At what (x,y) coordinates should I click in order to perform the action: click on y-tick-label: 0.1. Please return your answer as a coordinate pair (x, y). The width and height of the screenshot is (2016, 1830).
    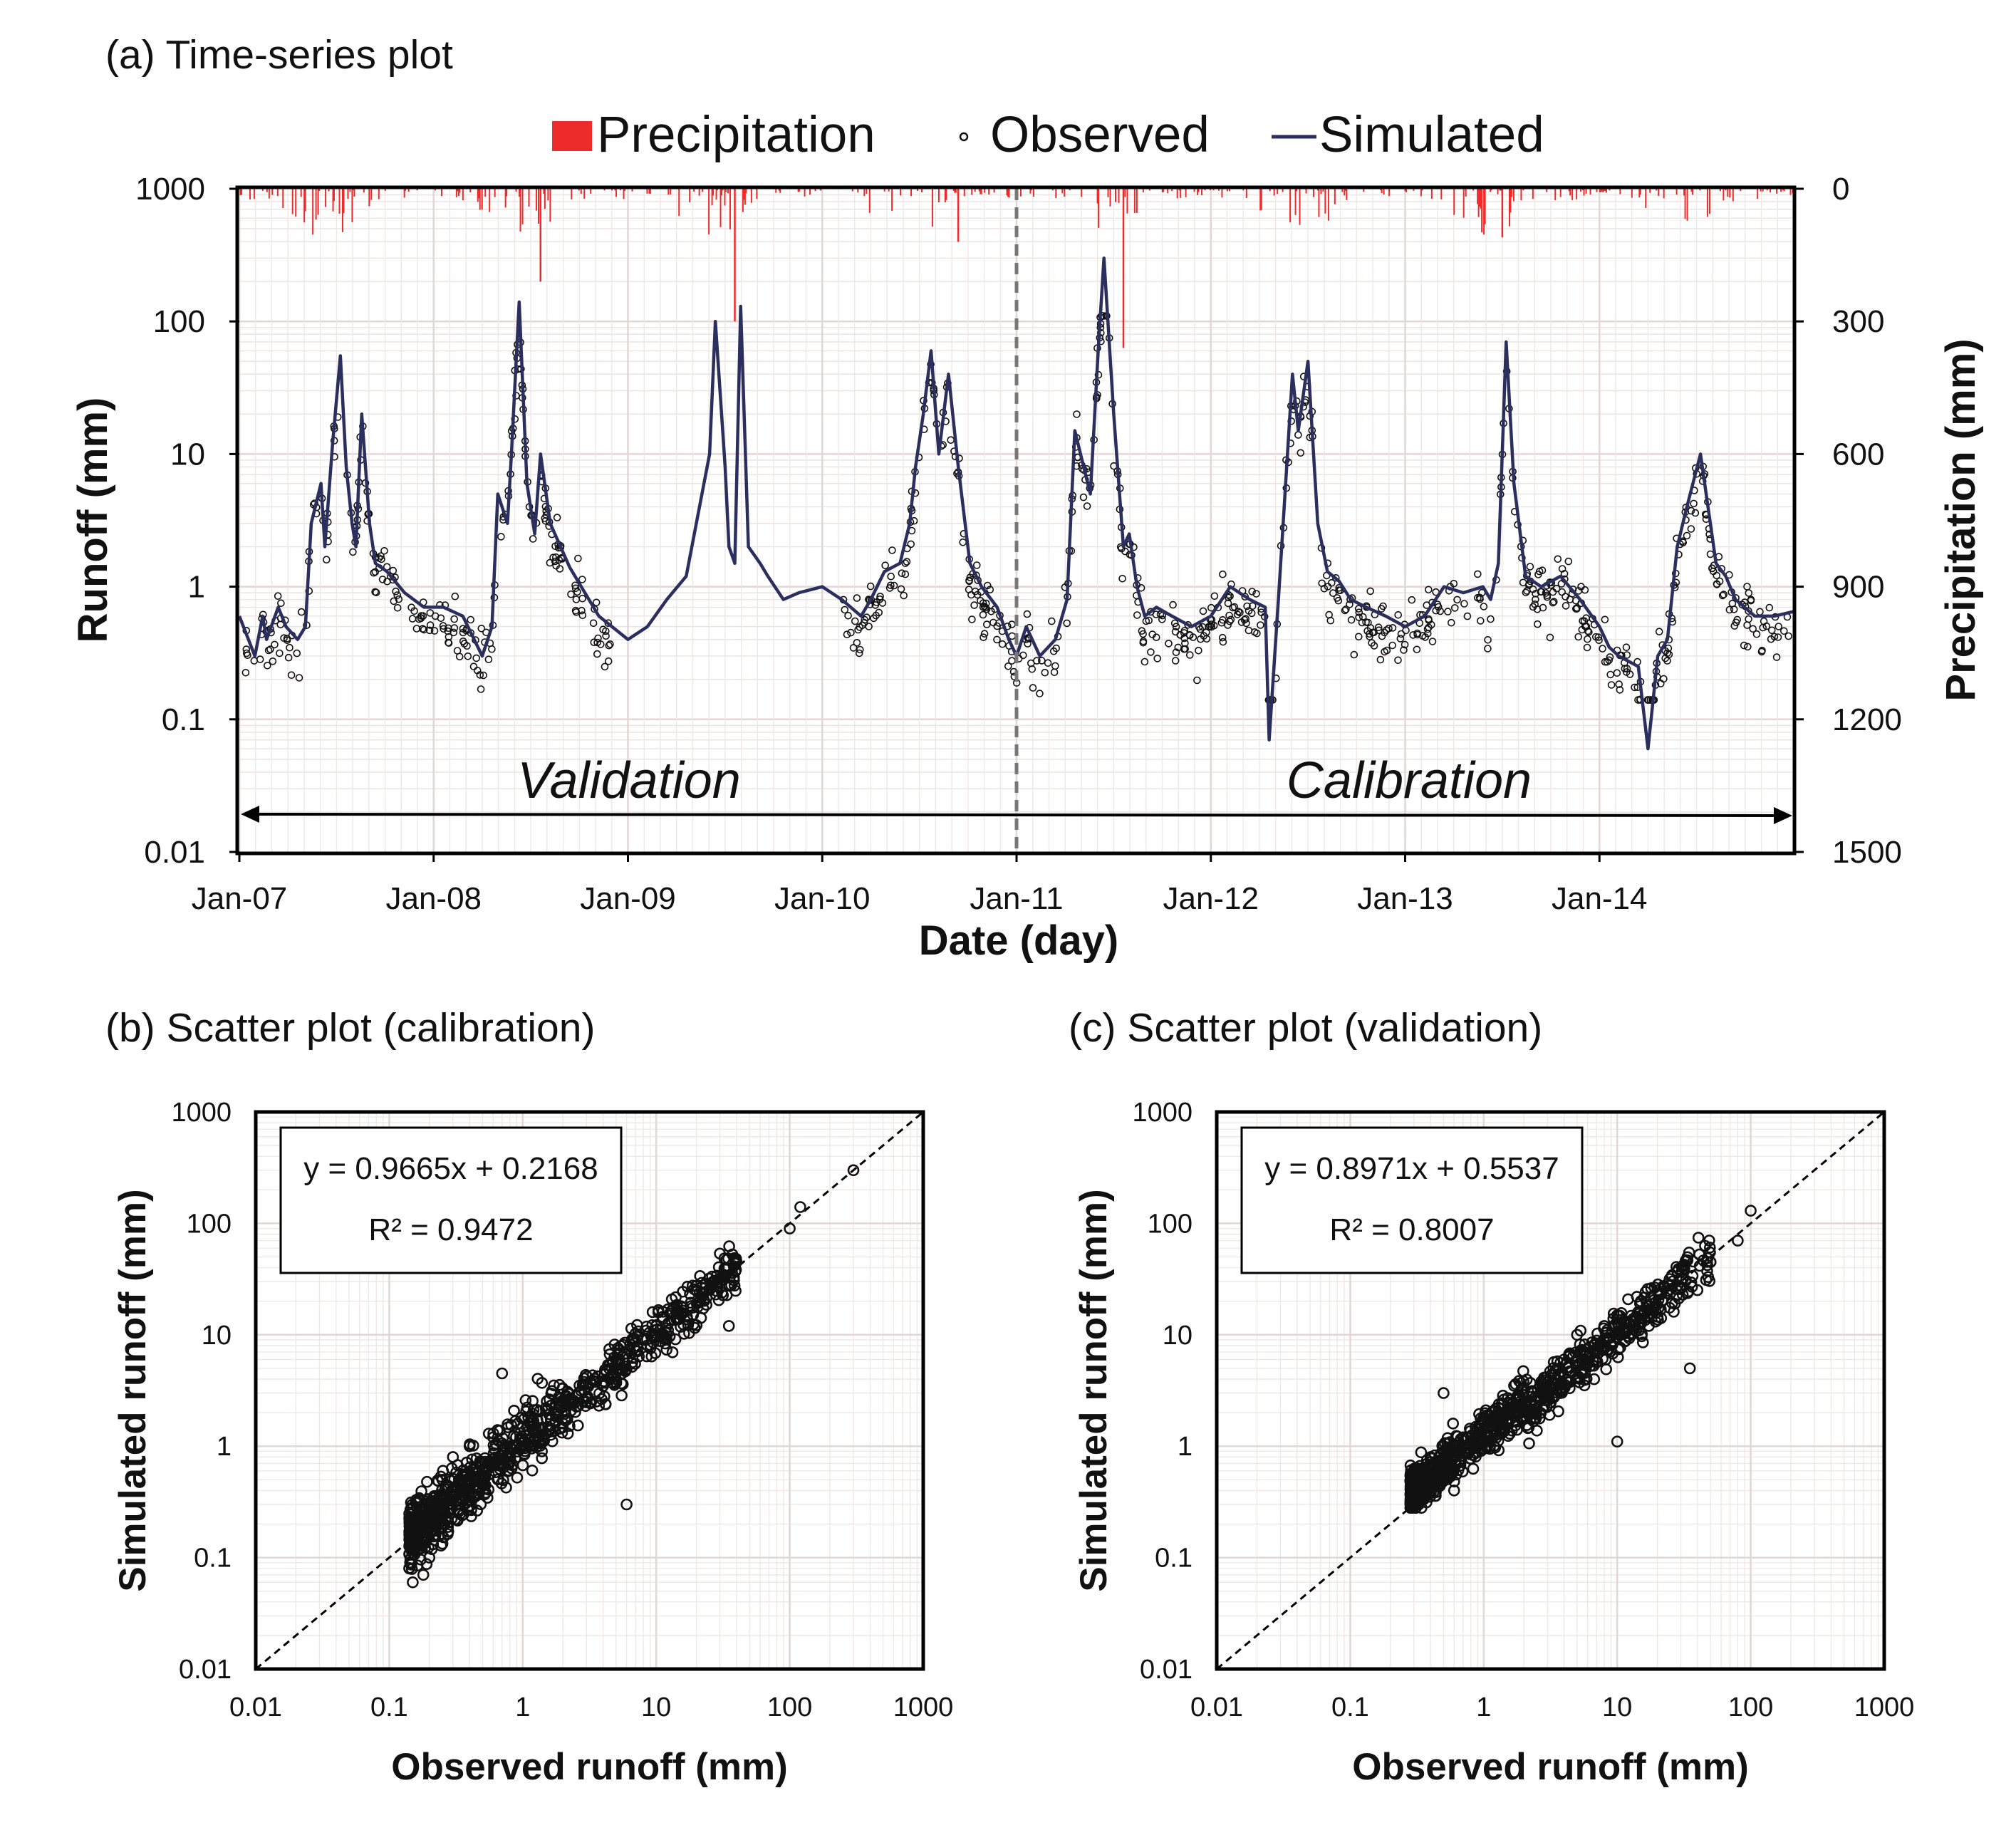
    Looking at the image, I should click on (213, 1559).